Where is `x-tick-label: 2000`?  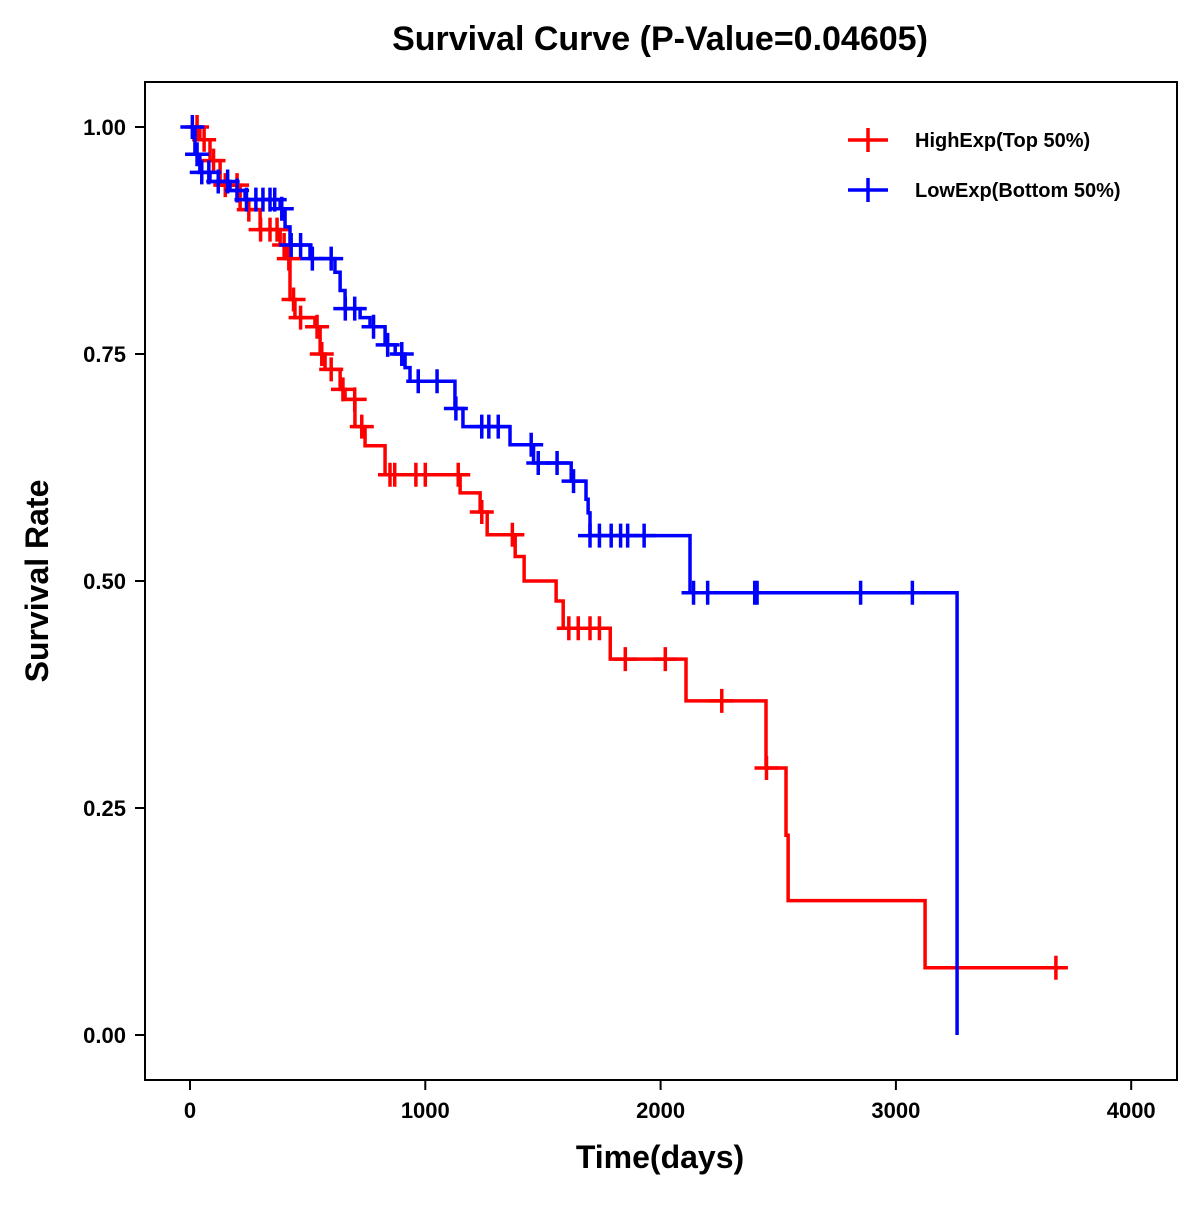 x-tick-label: 2000 is located at coordinates (660, 1110).